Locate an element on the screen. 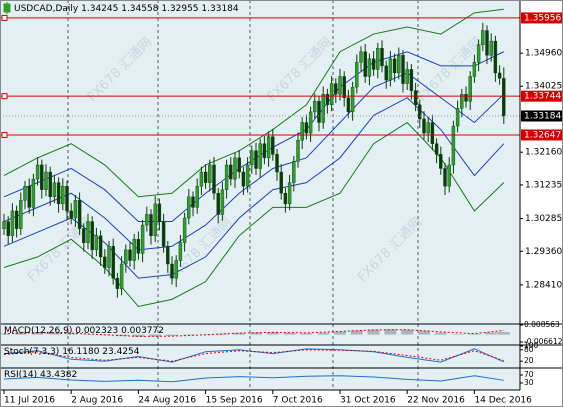 This screenshot has width=563, height=407. y-tick-label: -0.006612 is located at coordinates (543, 341).